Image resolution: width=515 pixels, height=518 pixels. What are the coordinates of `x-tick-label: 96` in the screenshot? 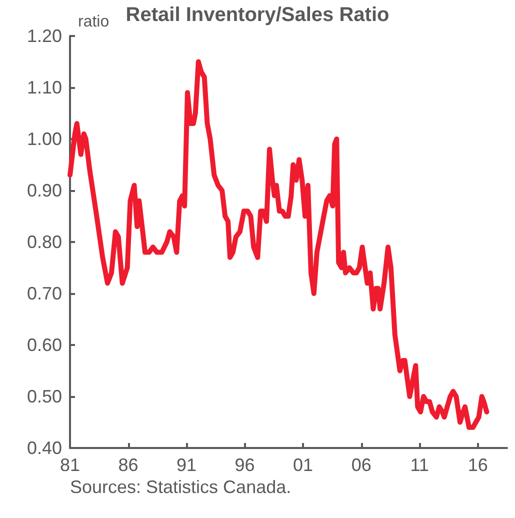 It's located at (244, 465).